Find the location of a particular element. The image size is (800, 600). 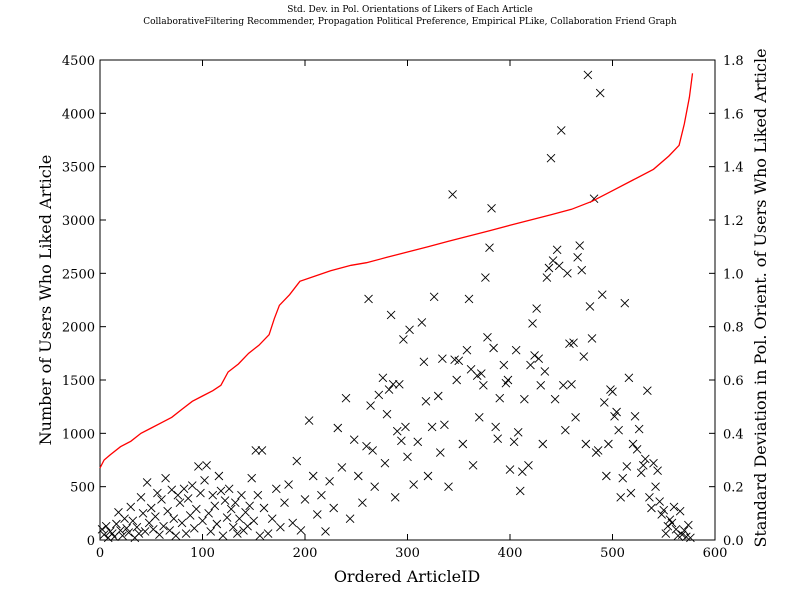

x-tick-label: 100 is located at coordinates (202, 553).